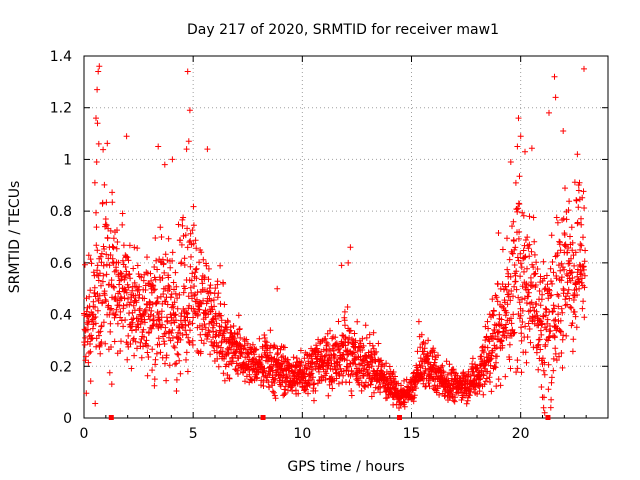 Image resolution: width=640 pixels, height=480 pixels. I want to click on y-tick-label: 0.8, so click(61, 212).